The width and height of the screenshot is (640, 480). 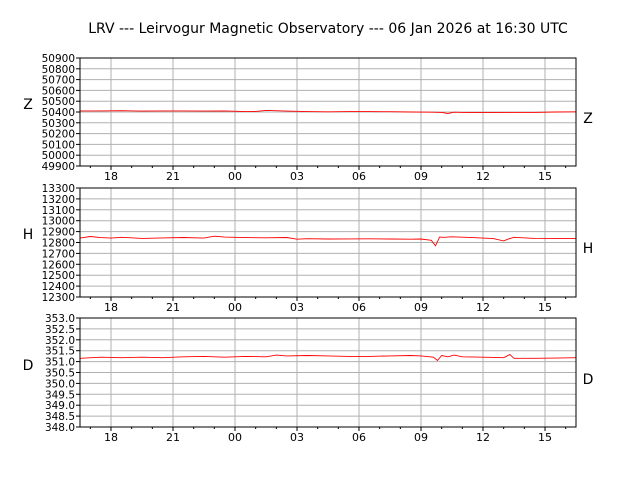 What do you see at coordinates (58, 145) in the screenshot?
I see `y-tick-label: 50100` at bounding box center [58, 145].